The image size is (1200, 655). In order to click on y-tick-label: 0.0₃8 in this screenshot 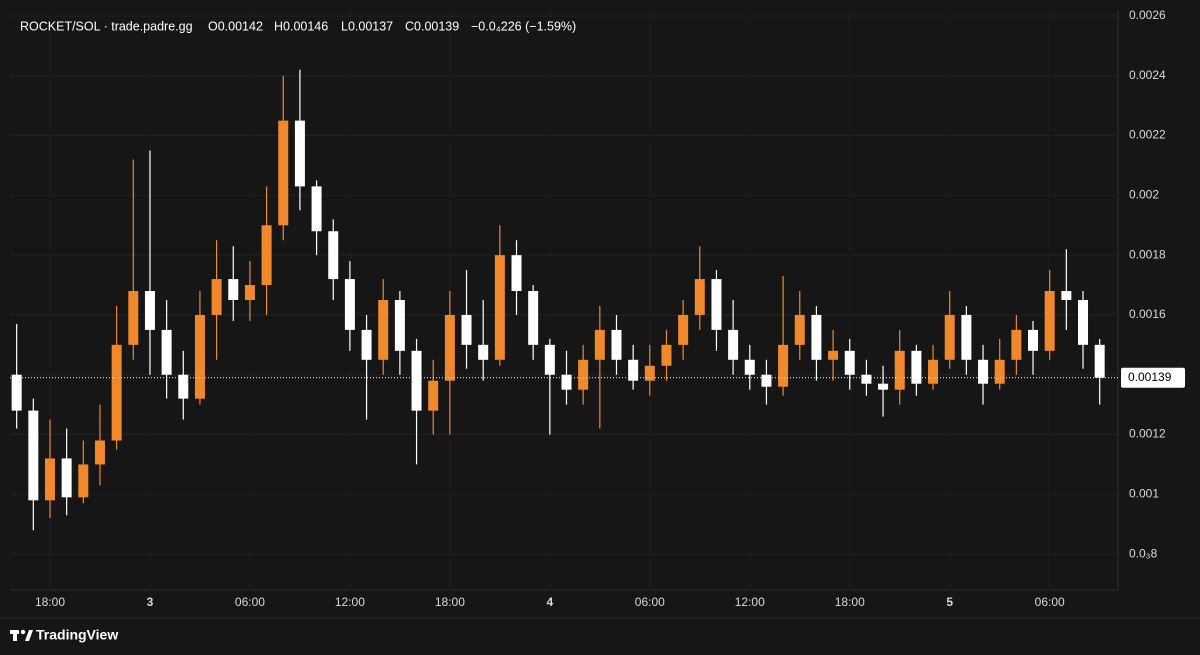, I will do `click(1143, 553)`.